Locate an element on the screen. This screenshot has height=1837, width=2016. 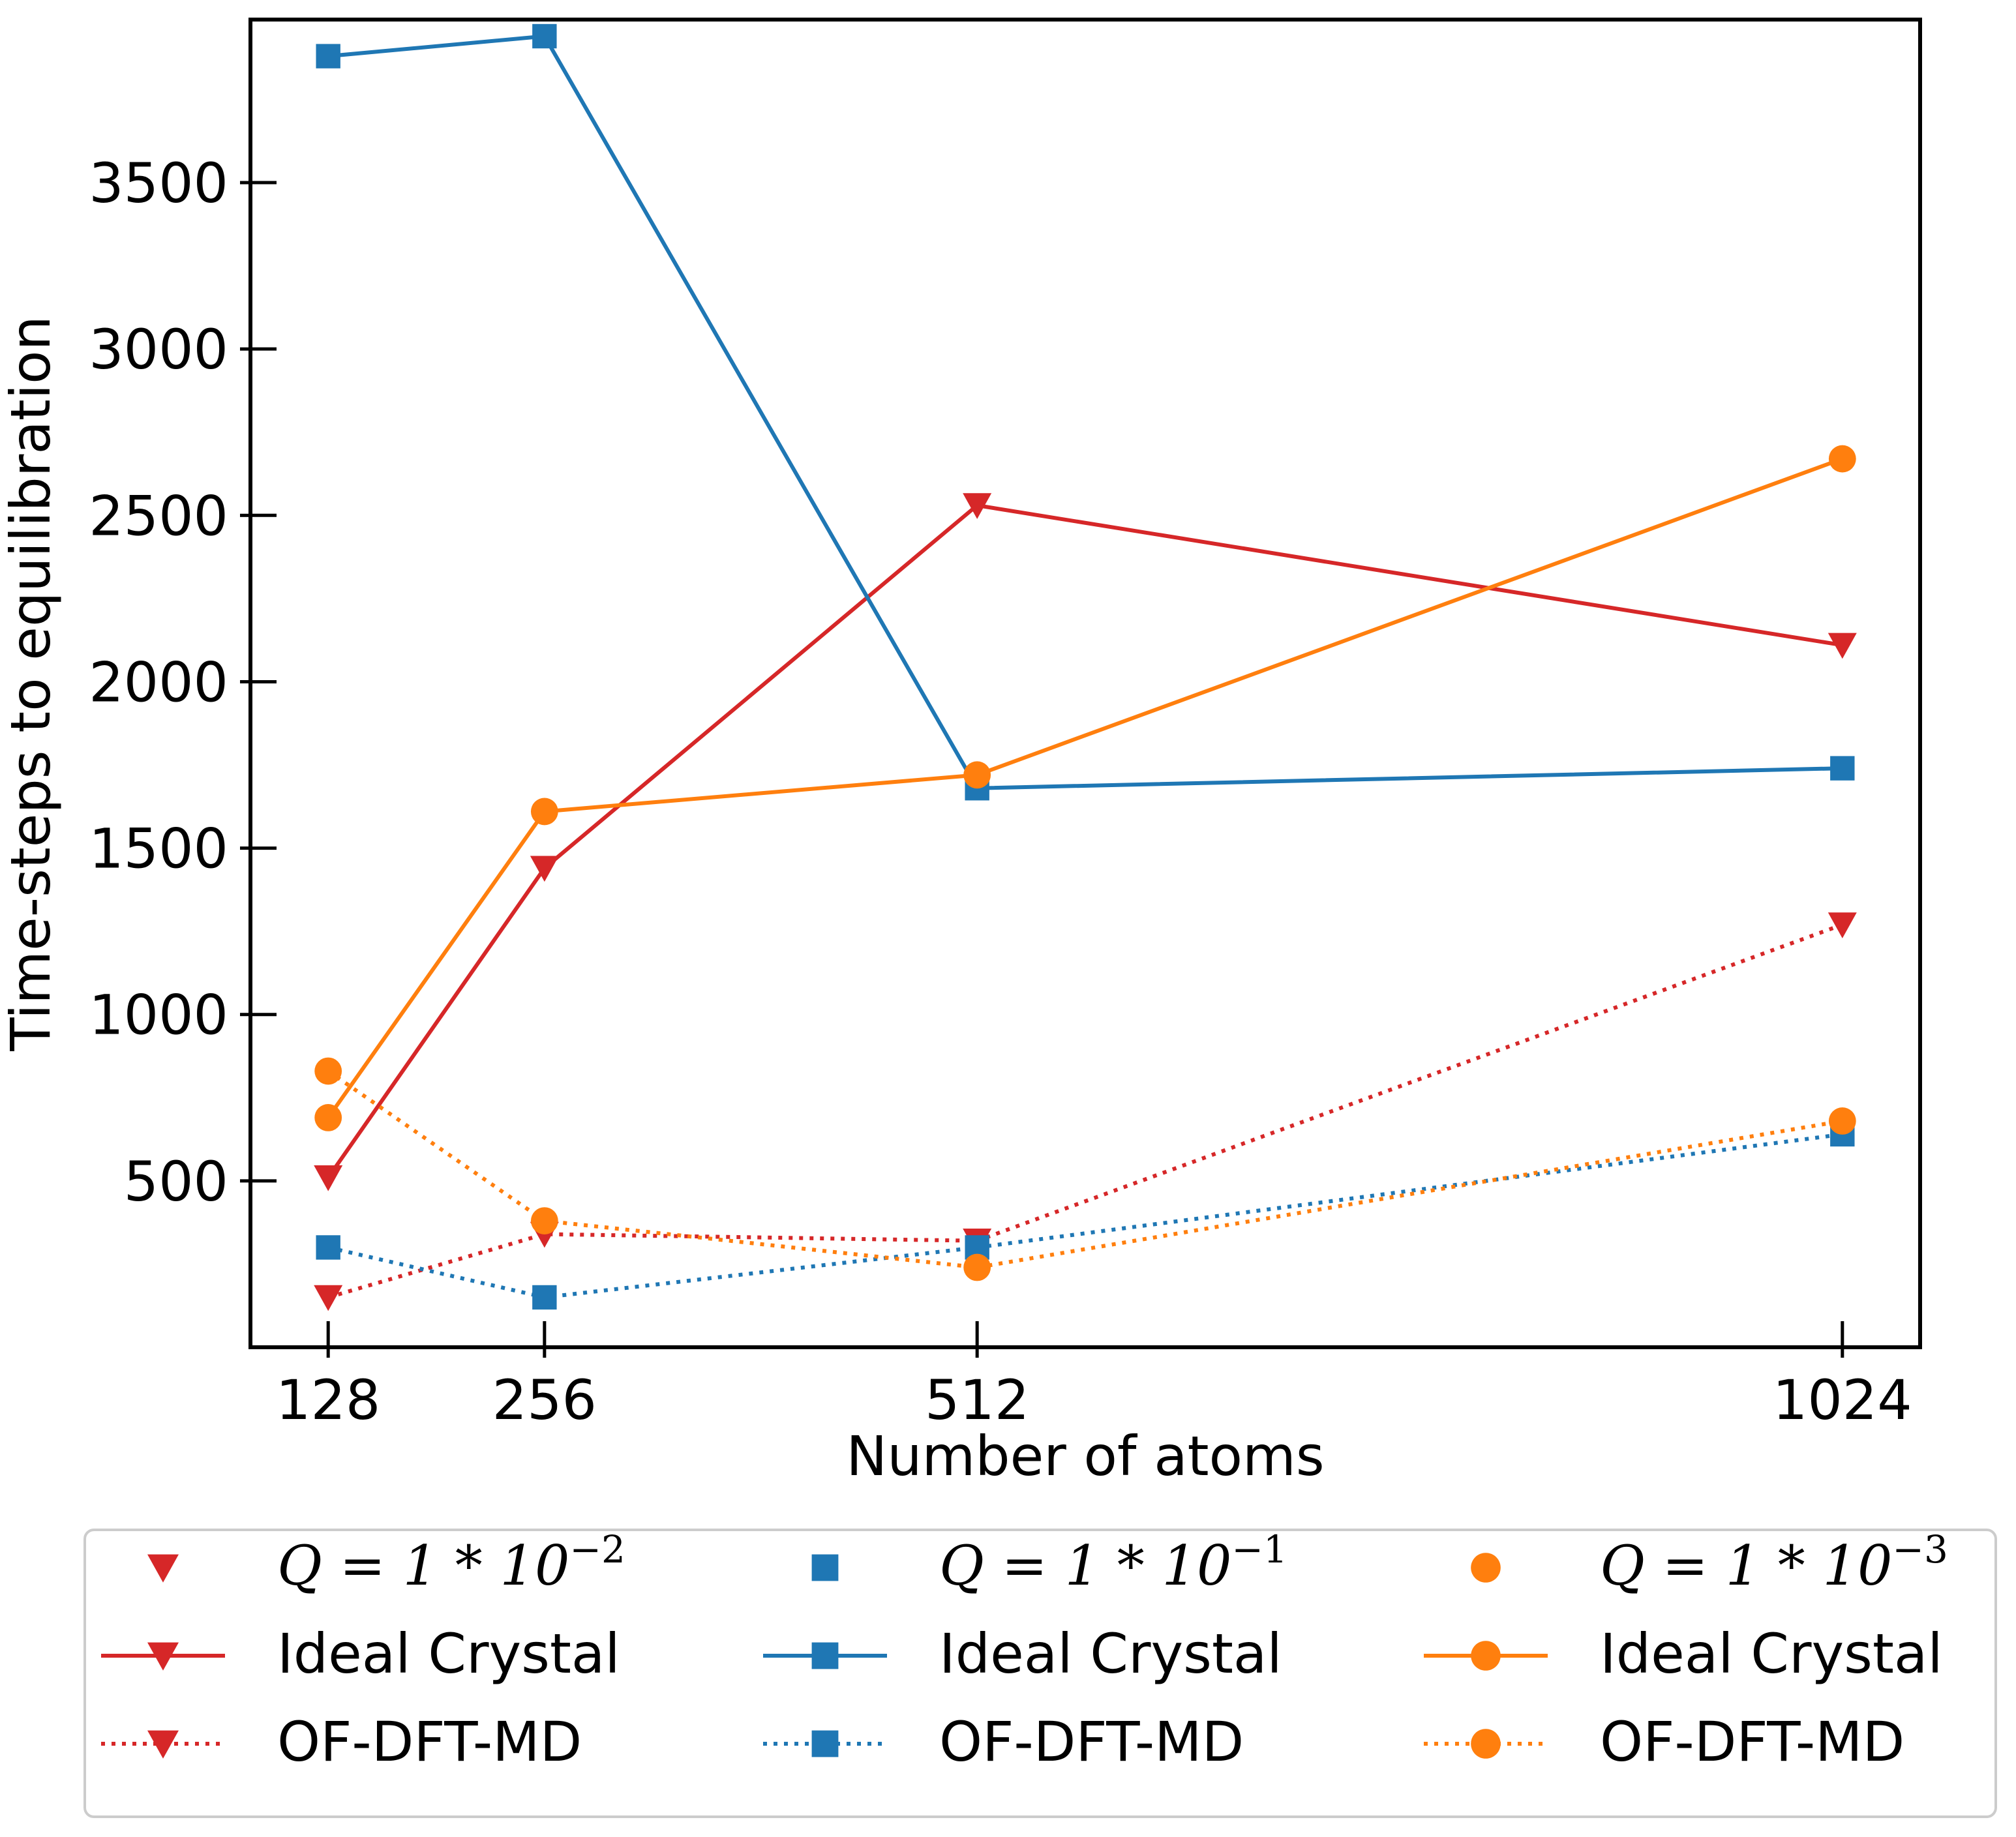
x-tick-label: 256 is located at coordinates (544, 1400).